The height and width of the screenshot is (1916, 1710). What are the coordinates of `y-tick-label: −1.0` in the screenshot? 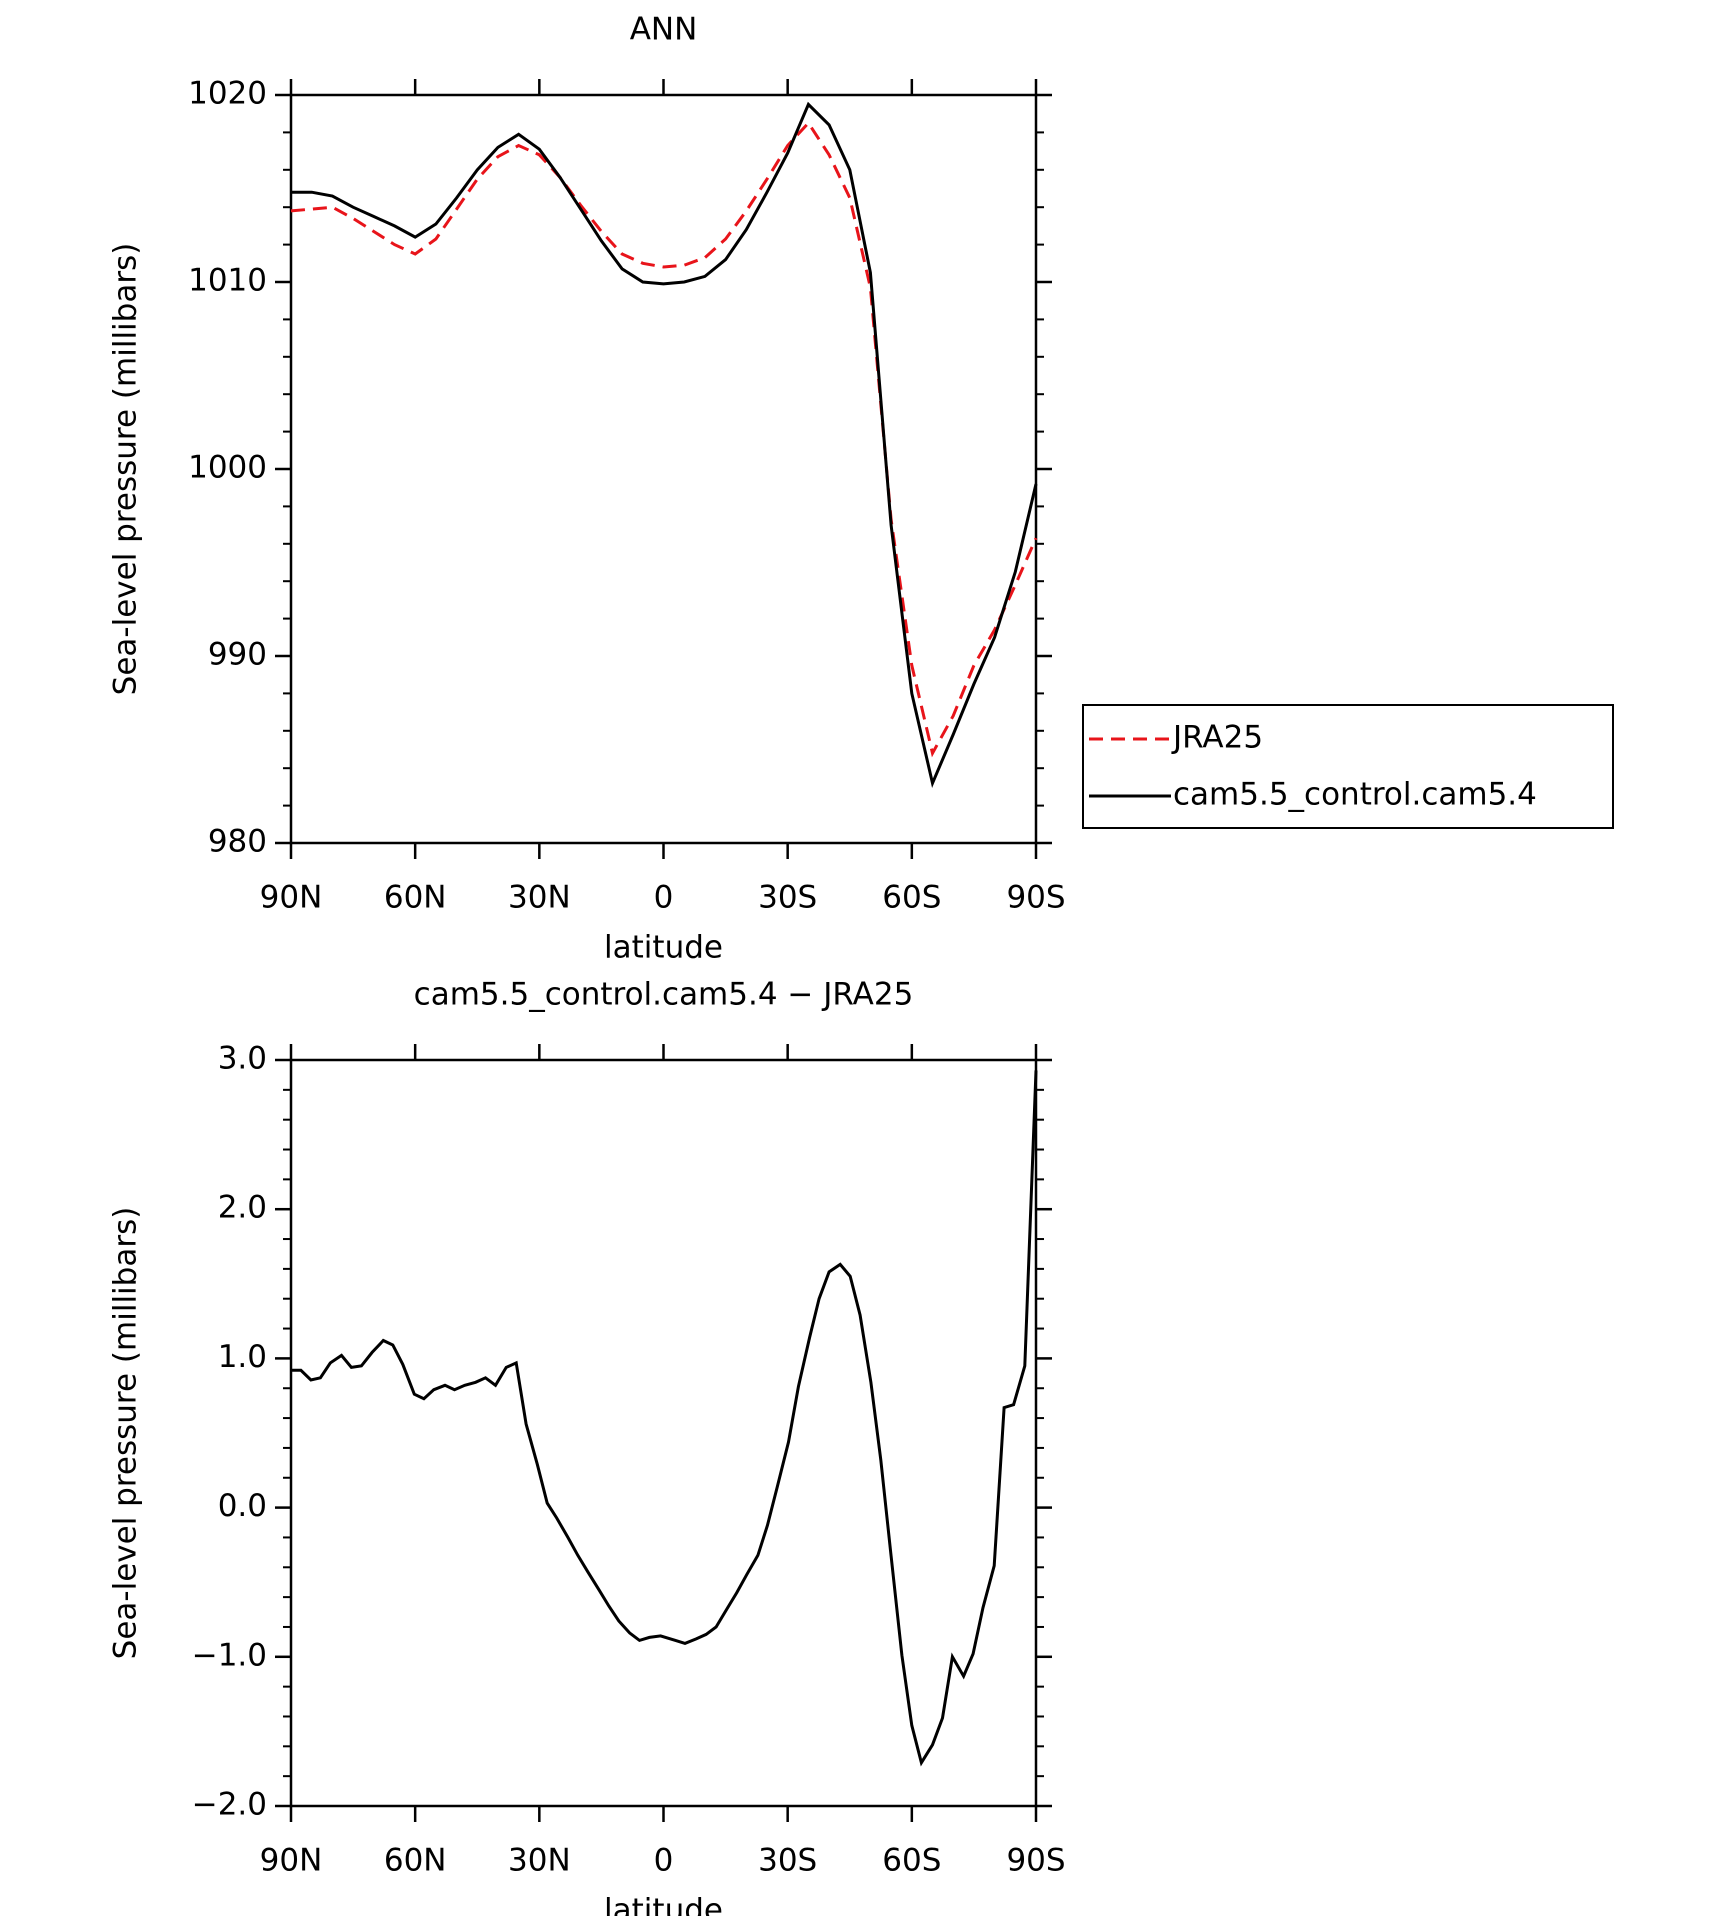 It's located at (229, 1655).